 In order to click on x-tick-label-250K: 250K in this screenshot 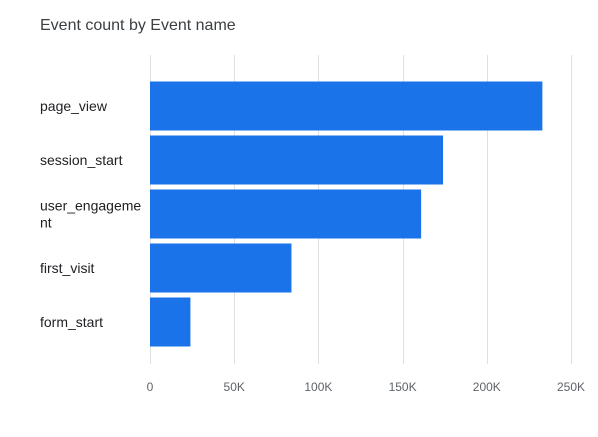, I will do `click(571, 387)`.